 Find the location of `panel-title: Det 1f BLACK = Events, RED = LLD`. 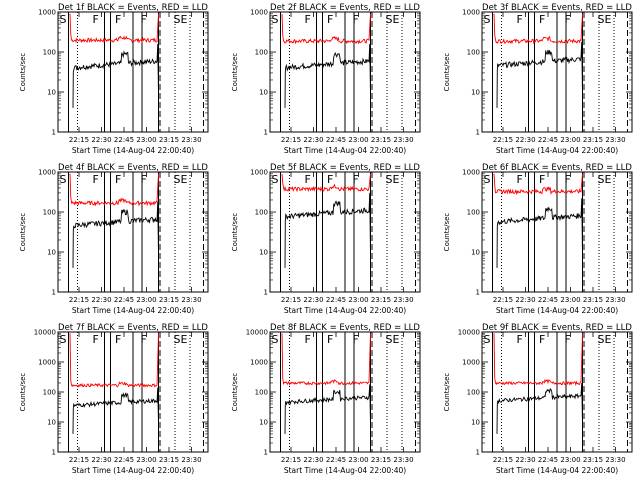

panel-title: Det 1f BLACK = Events, RED = LLD is located at coordinates (133, 8).